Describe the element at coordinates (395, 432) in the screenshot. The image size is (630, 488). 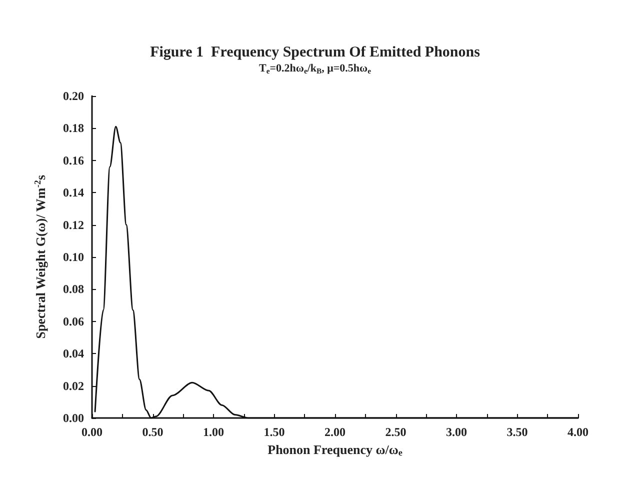
I see `x-tick-label: 2.50` at that location.